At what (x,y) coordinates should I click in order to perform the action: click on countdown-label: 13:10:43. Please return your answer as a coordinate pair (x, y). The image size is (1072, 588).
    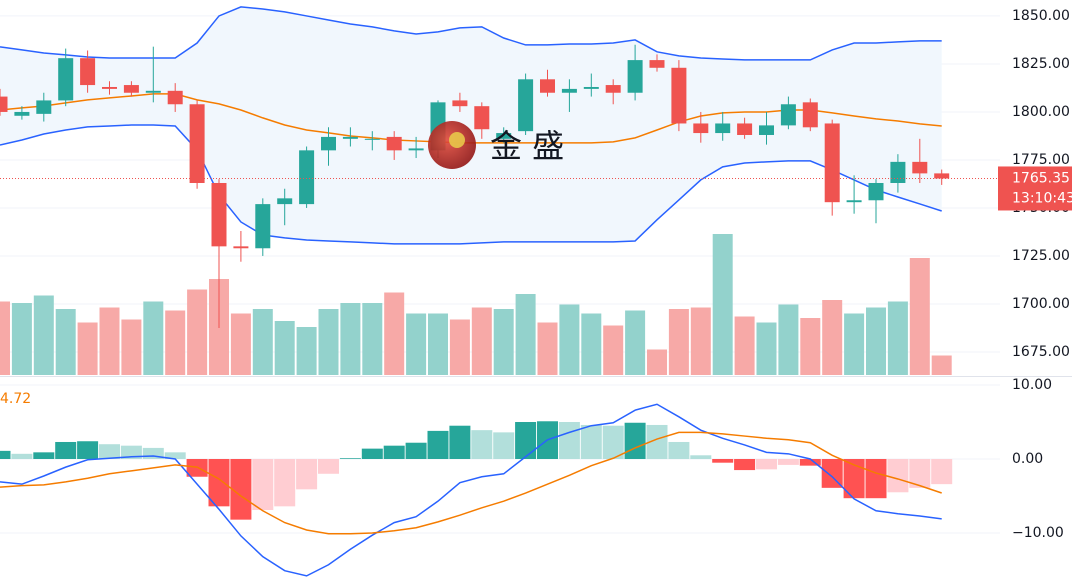
    Looking at the image, I should click on (1042, 198).